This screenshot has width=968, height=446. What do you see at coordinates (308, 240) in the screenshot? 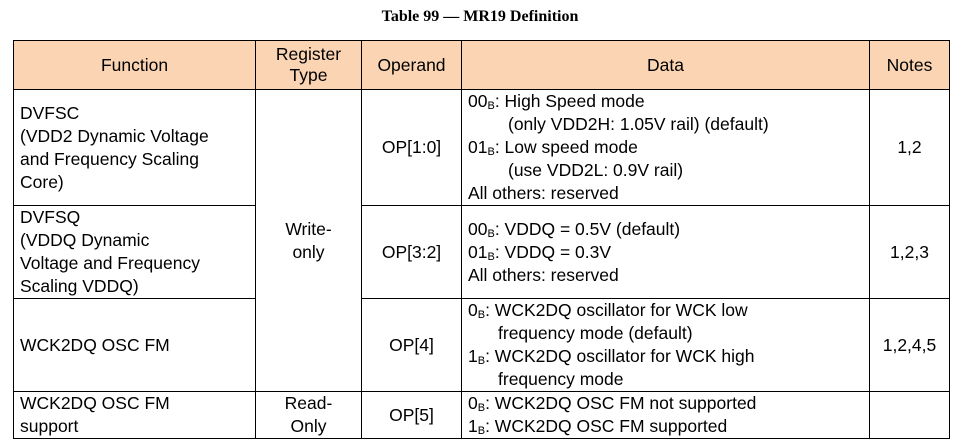
I see `register-type-cell: Write- only` at bounding box center [308, 240].